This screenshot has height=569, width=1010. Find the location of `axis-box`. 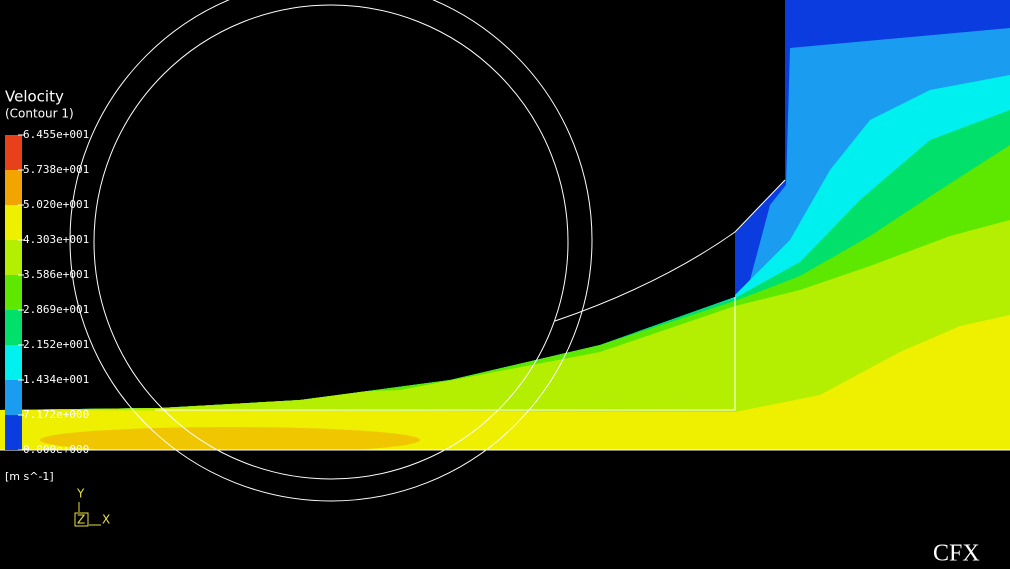

axis-box is located at coordinates (81, 519).